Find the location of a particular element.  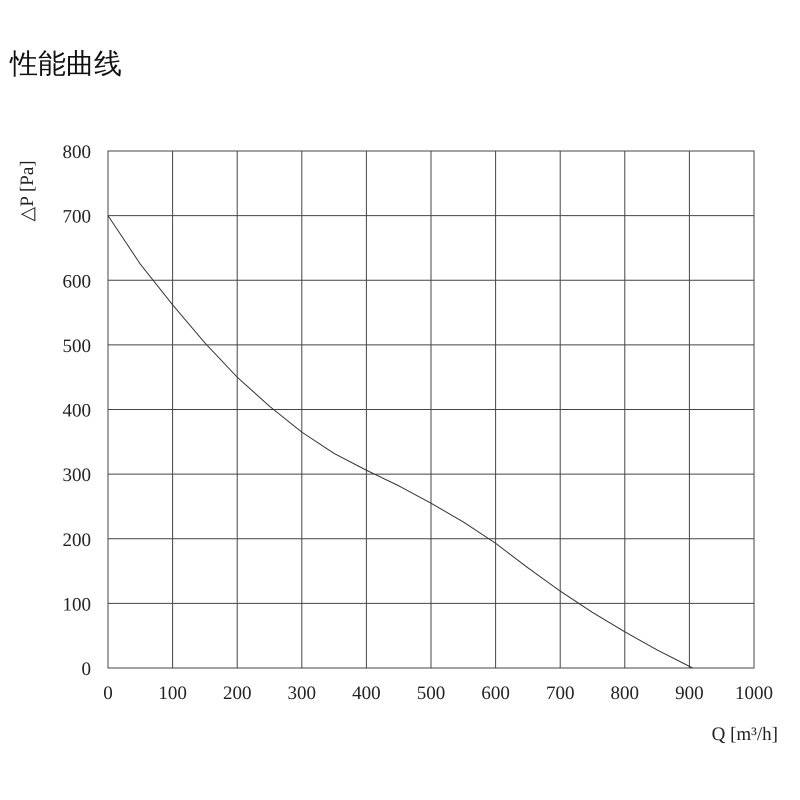

x-axis-title: Q [m³/h] is located at coordinates (745, 734).